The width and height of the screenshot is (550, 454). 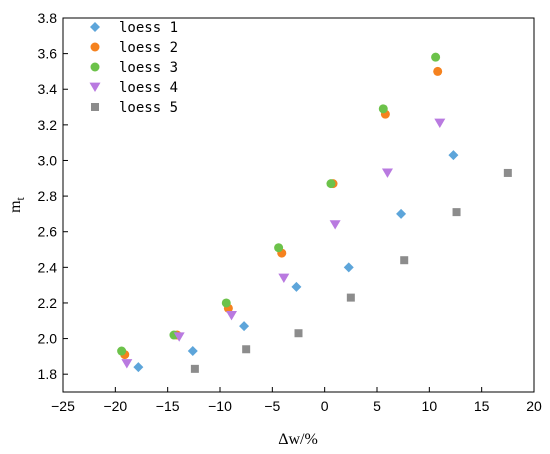 I want to click on legend: loess 1 loess 2 loess 3 loess 4 loess 5, so click(x=133, y=68).